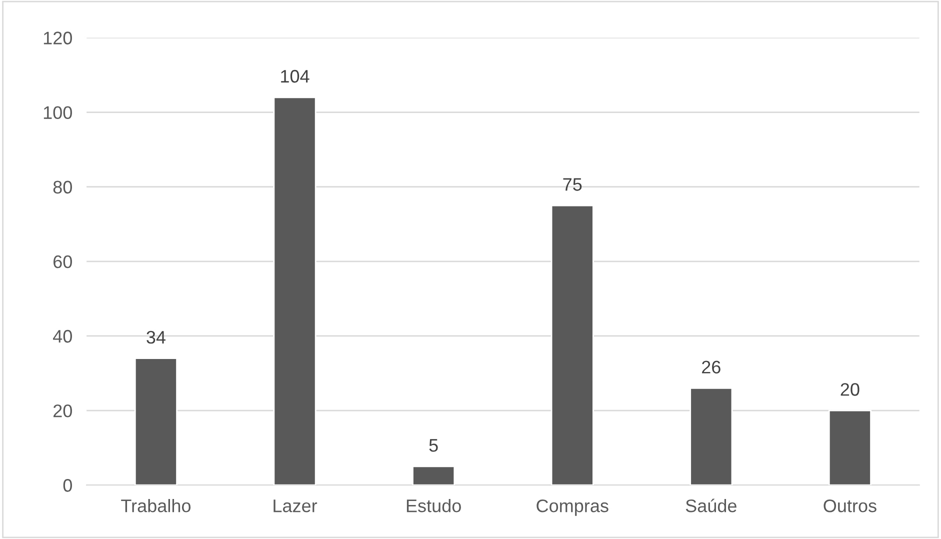 Image resolution: width=941 pixels, height=539 pixels. Describe the element at coordinates (156, 337) in the screenshot. I see `data-label: 34` at that location.